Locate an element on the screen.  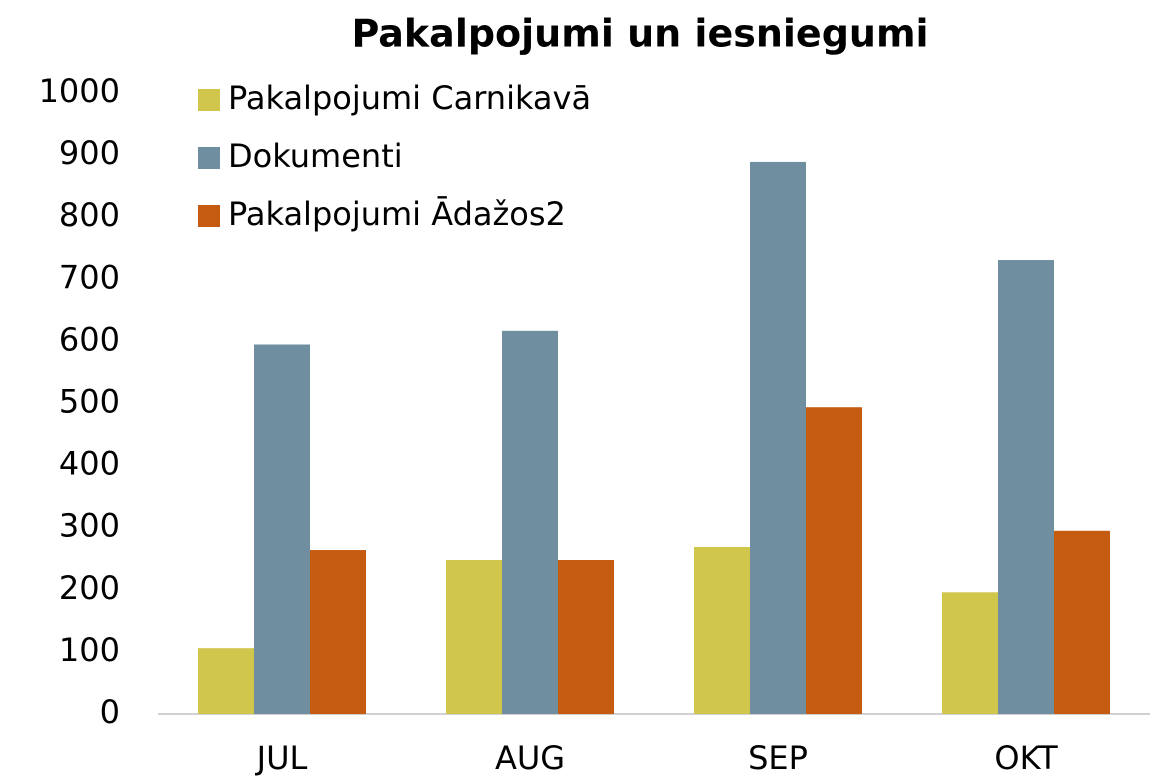
y-tick-label: 600 is located at coordinates (89, 339).